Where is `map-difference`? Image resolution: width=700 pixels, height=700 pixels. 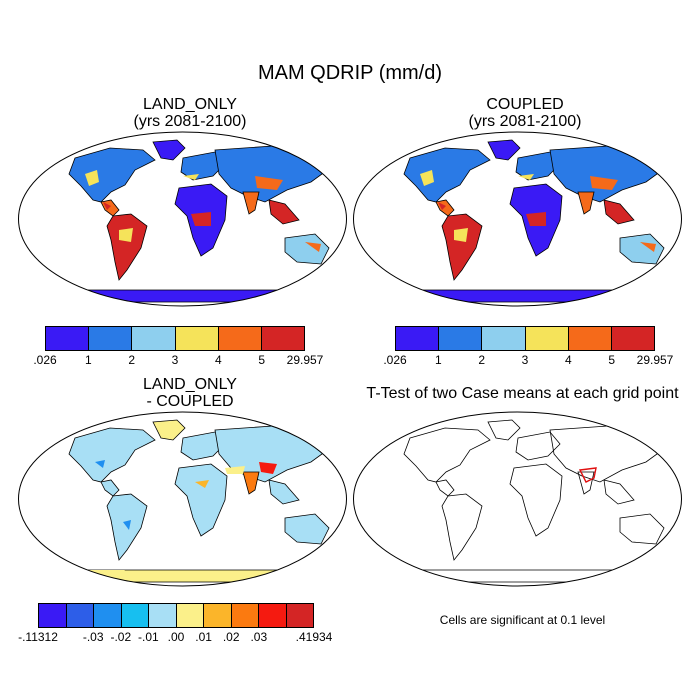 map-difference is located at coordinates (182, 499).